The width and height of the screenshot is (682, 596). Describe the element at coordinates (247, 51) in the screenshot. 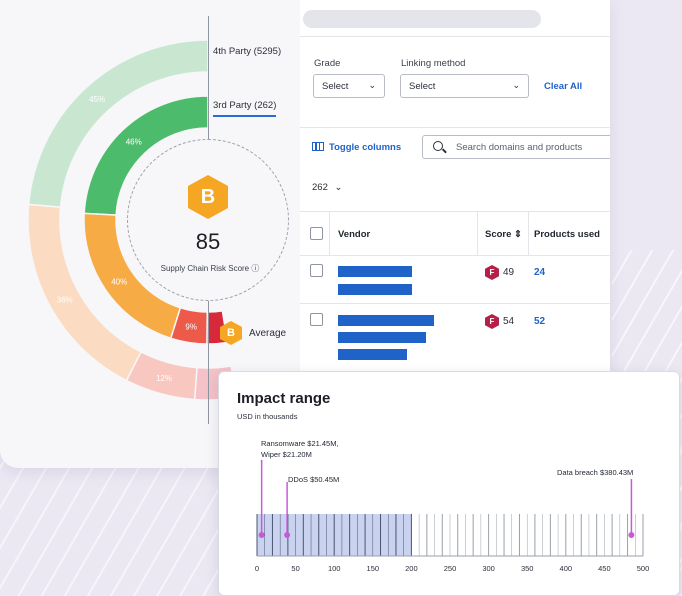

I see `tier-4th-party: 4th Party (5295)` at that location.